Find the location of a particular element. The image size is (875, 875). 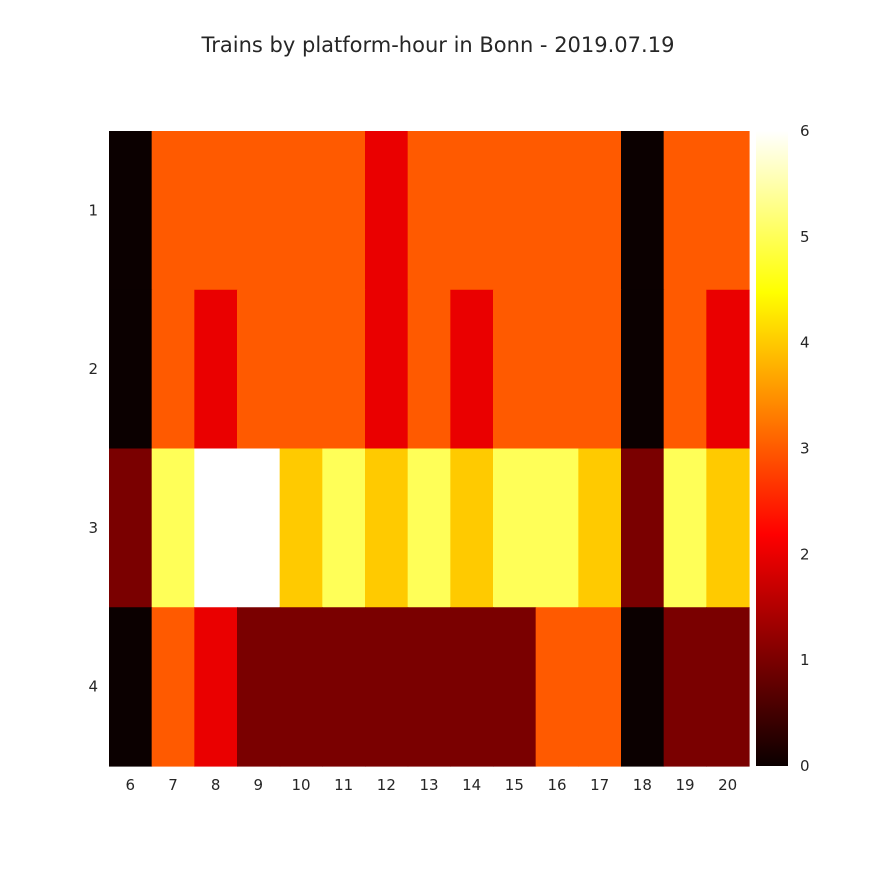

colorbar-ticks: 0 1 2 3 4 5 6 is located at coordinates (805, 448).